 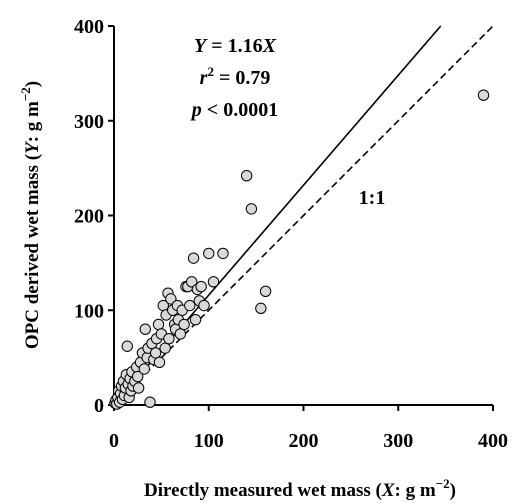 I want to click on y-tick-label: 100, so click(x=89, y=311).